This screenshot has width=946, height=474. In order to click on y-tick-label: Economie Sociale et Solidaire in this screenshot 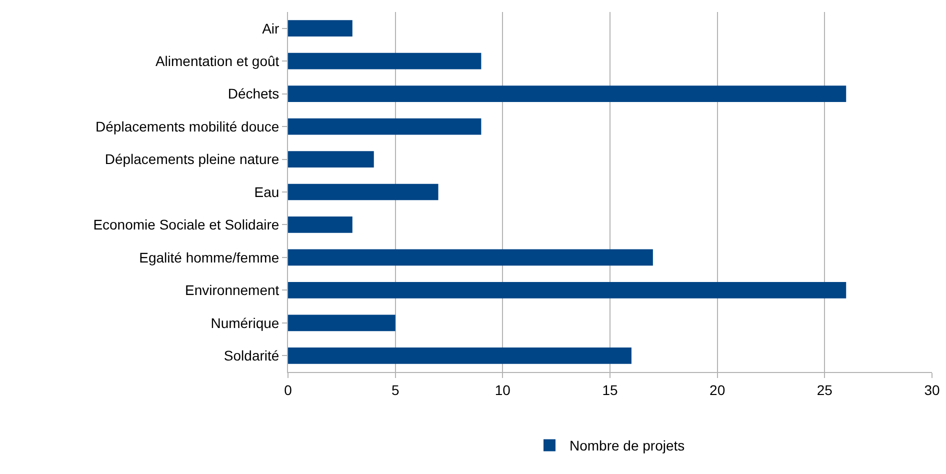, I will do `click(186, 224)`.